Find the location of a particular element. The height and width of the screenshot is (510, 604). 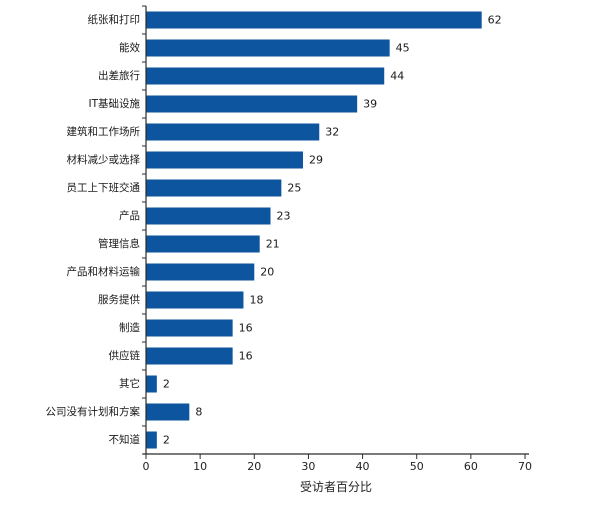

x-tick-label: 0 is located at coordinates (146, 466).